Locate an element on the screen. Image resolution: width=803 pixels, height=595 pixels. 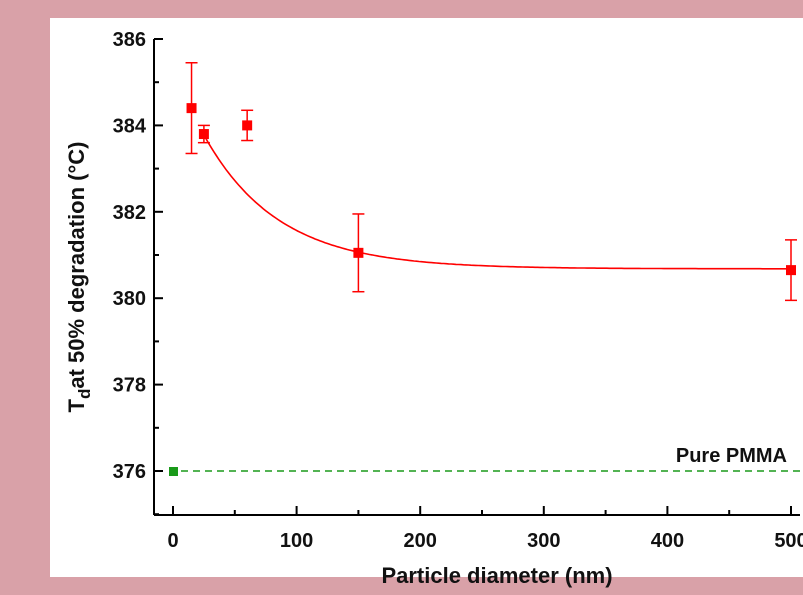
y-tick-label: 384 is located at coordinates (130, 126).